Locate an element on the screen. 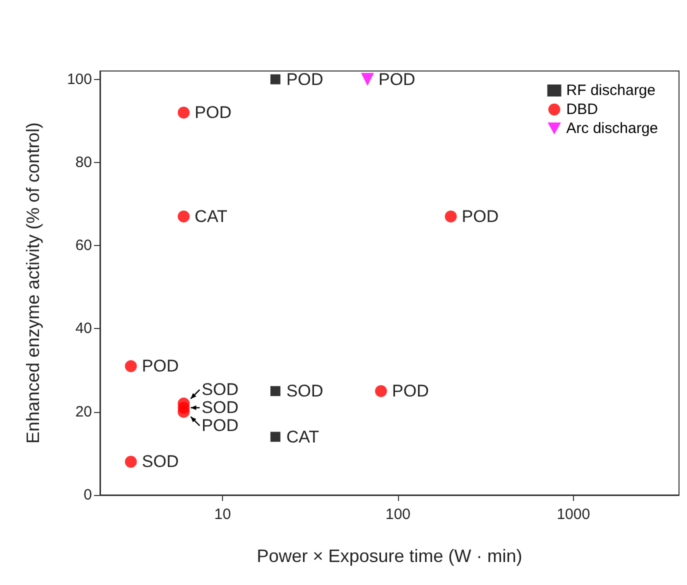 The height and width of the screenshot is (585, 687). x-tick-label: 10 is located at coordinates (222, 514).